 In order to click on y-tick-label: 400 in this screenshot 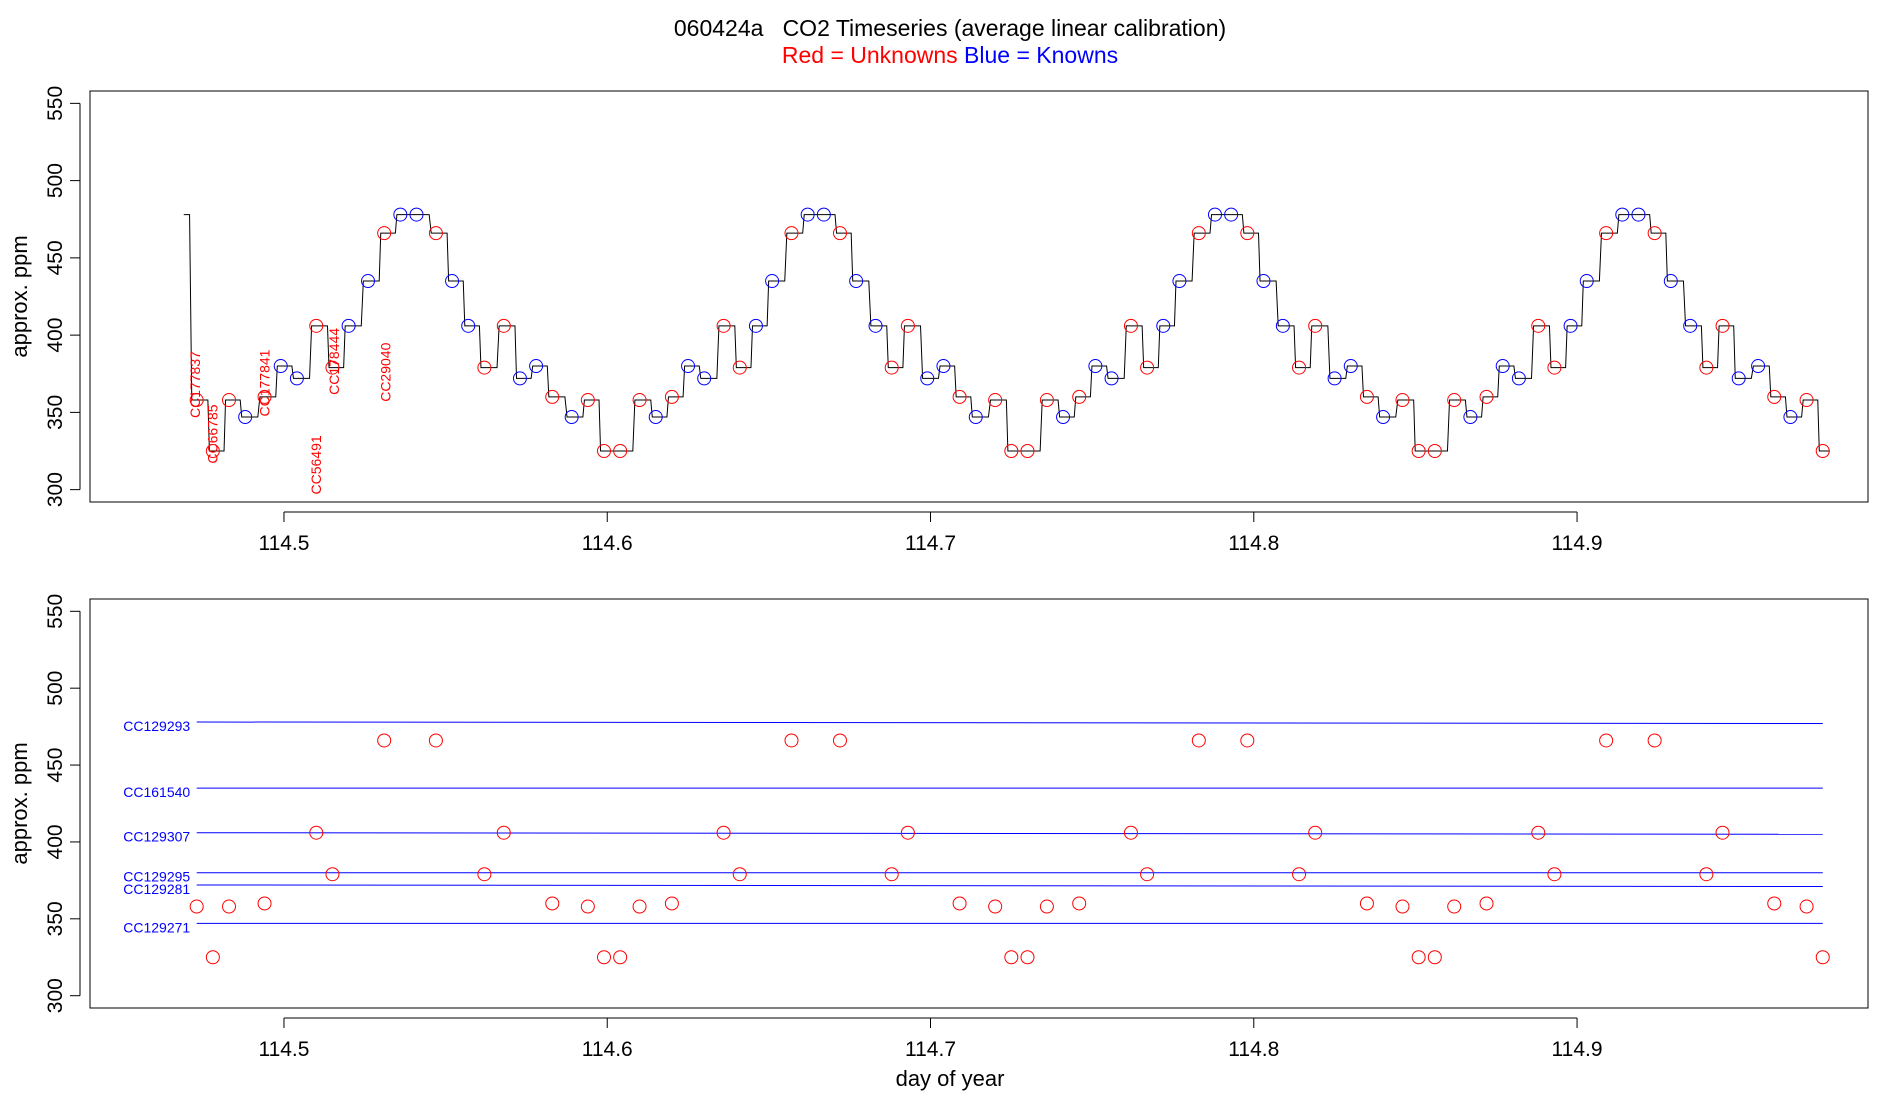, I will do `click(55, 841)`.